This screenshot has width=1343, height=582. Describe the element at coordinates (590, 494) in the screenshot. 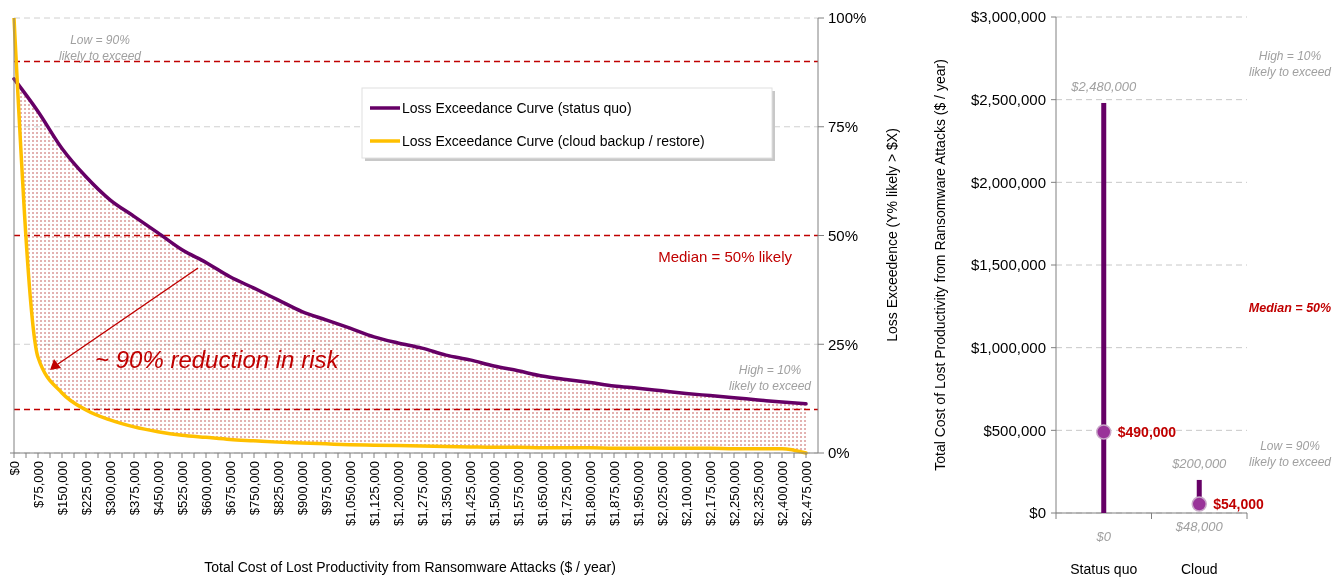

I see `x-tick-label: $1,800,000` at that location.